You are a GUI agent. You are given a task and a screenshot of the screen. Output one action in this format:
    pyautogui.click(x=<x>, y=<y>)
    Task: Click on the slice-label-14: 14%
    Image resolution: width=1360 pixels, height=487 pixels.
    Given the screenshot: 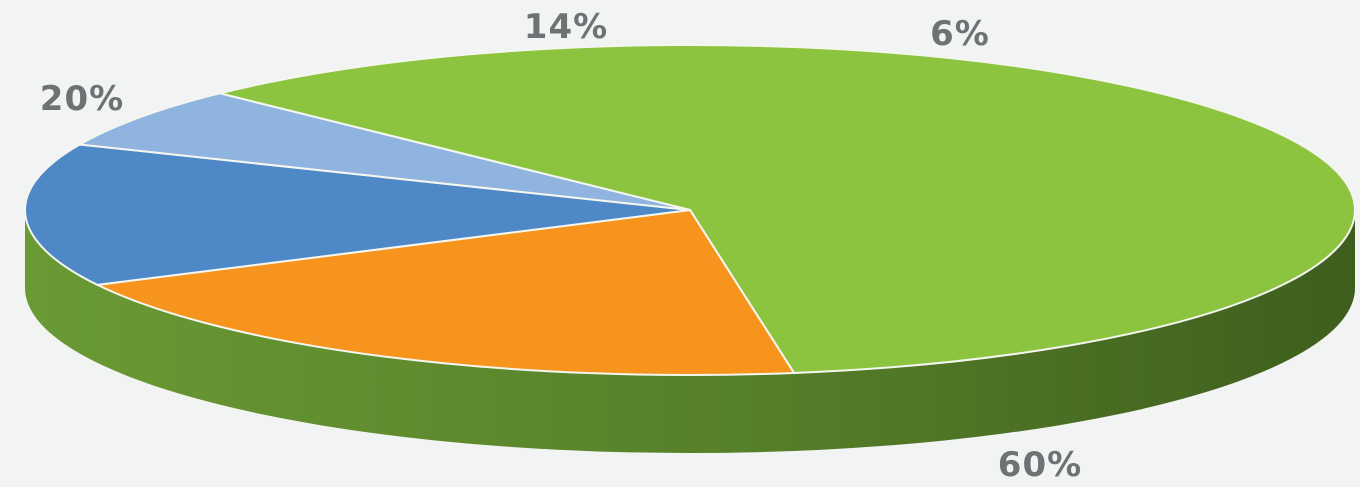 What is the action you would take?
    pyautogui.click(x=566, y=27)
    